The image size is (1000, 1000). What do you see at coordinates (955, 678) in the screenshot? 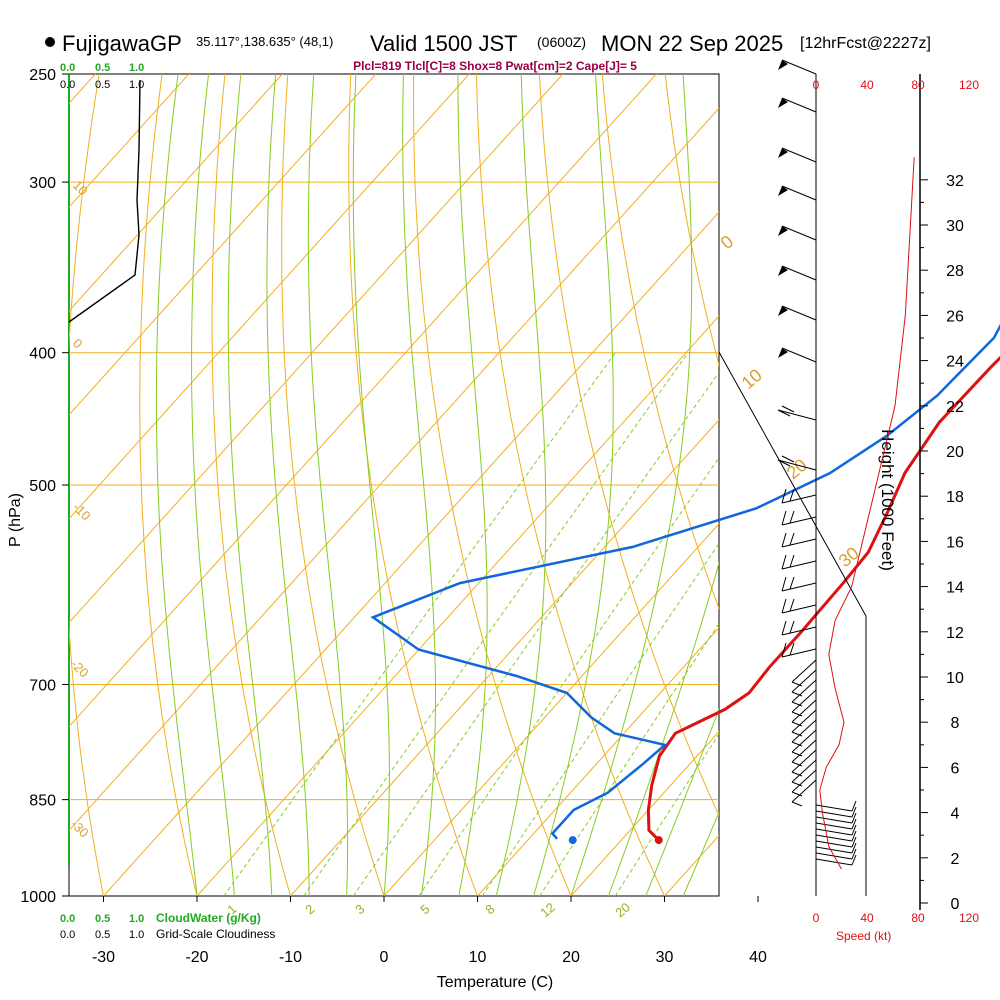
I see `height-tick-label: 10` at bounding box center [955, 678].